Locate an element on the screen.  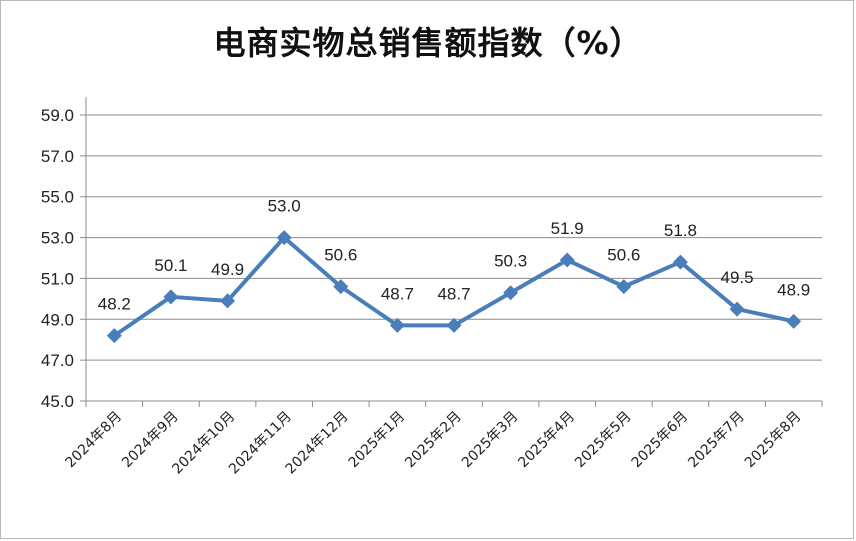
x-tick-label: 2024年8月 is located at coordinates (94, 440).